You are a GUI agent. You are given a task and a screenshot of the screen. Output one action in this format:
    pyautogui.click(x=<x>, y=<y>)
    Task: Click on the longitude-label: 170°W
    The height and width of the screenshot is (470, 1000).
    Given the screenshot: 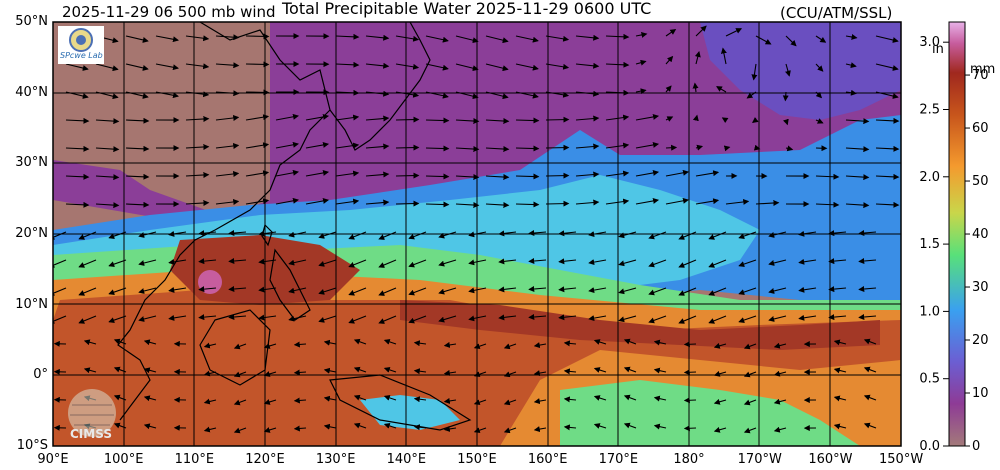 What is the action you would take?
    pyautogui.click(x=759, y=459)
    